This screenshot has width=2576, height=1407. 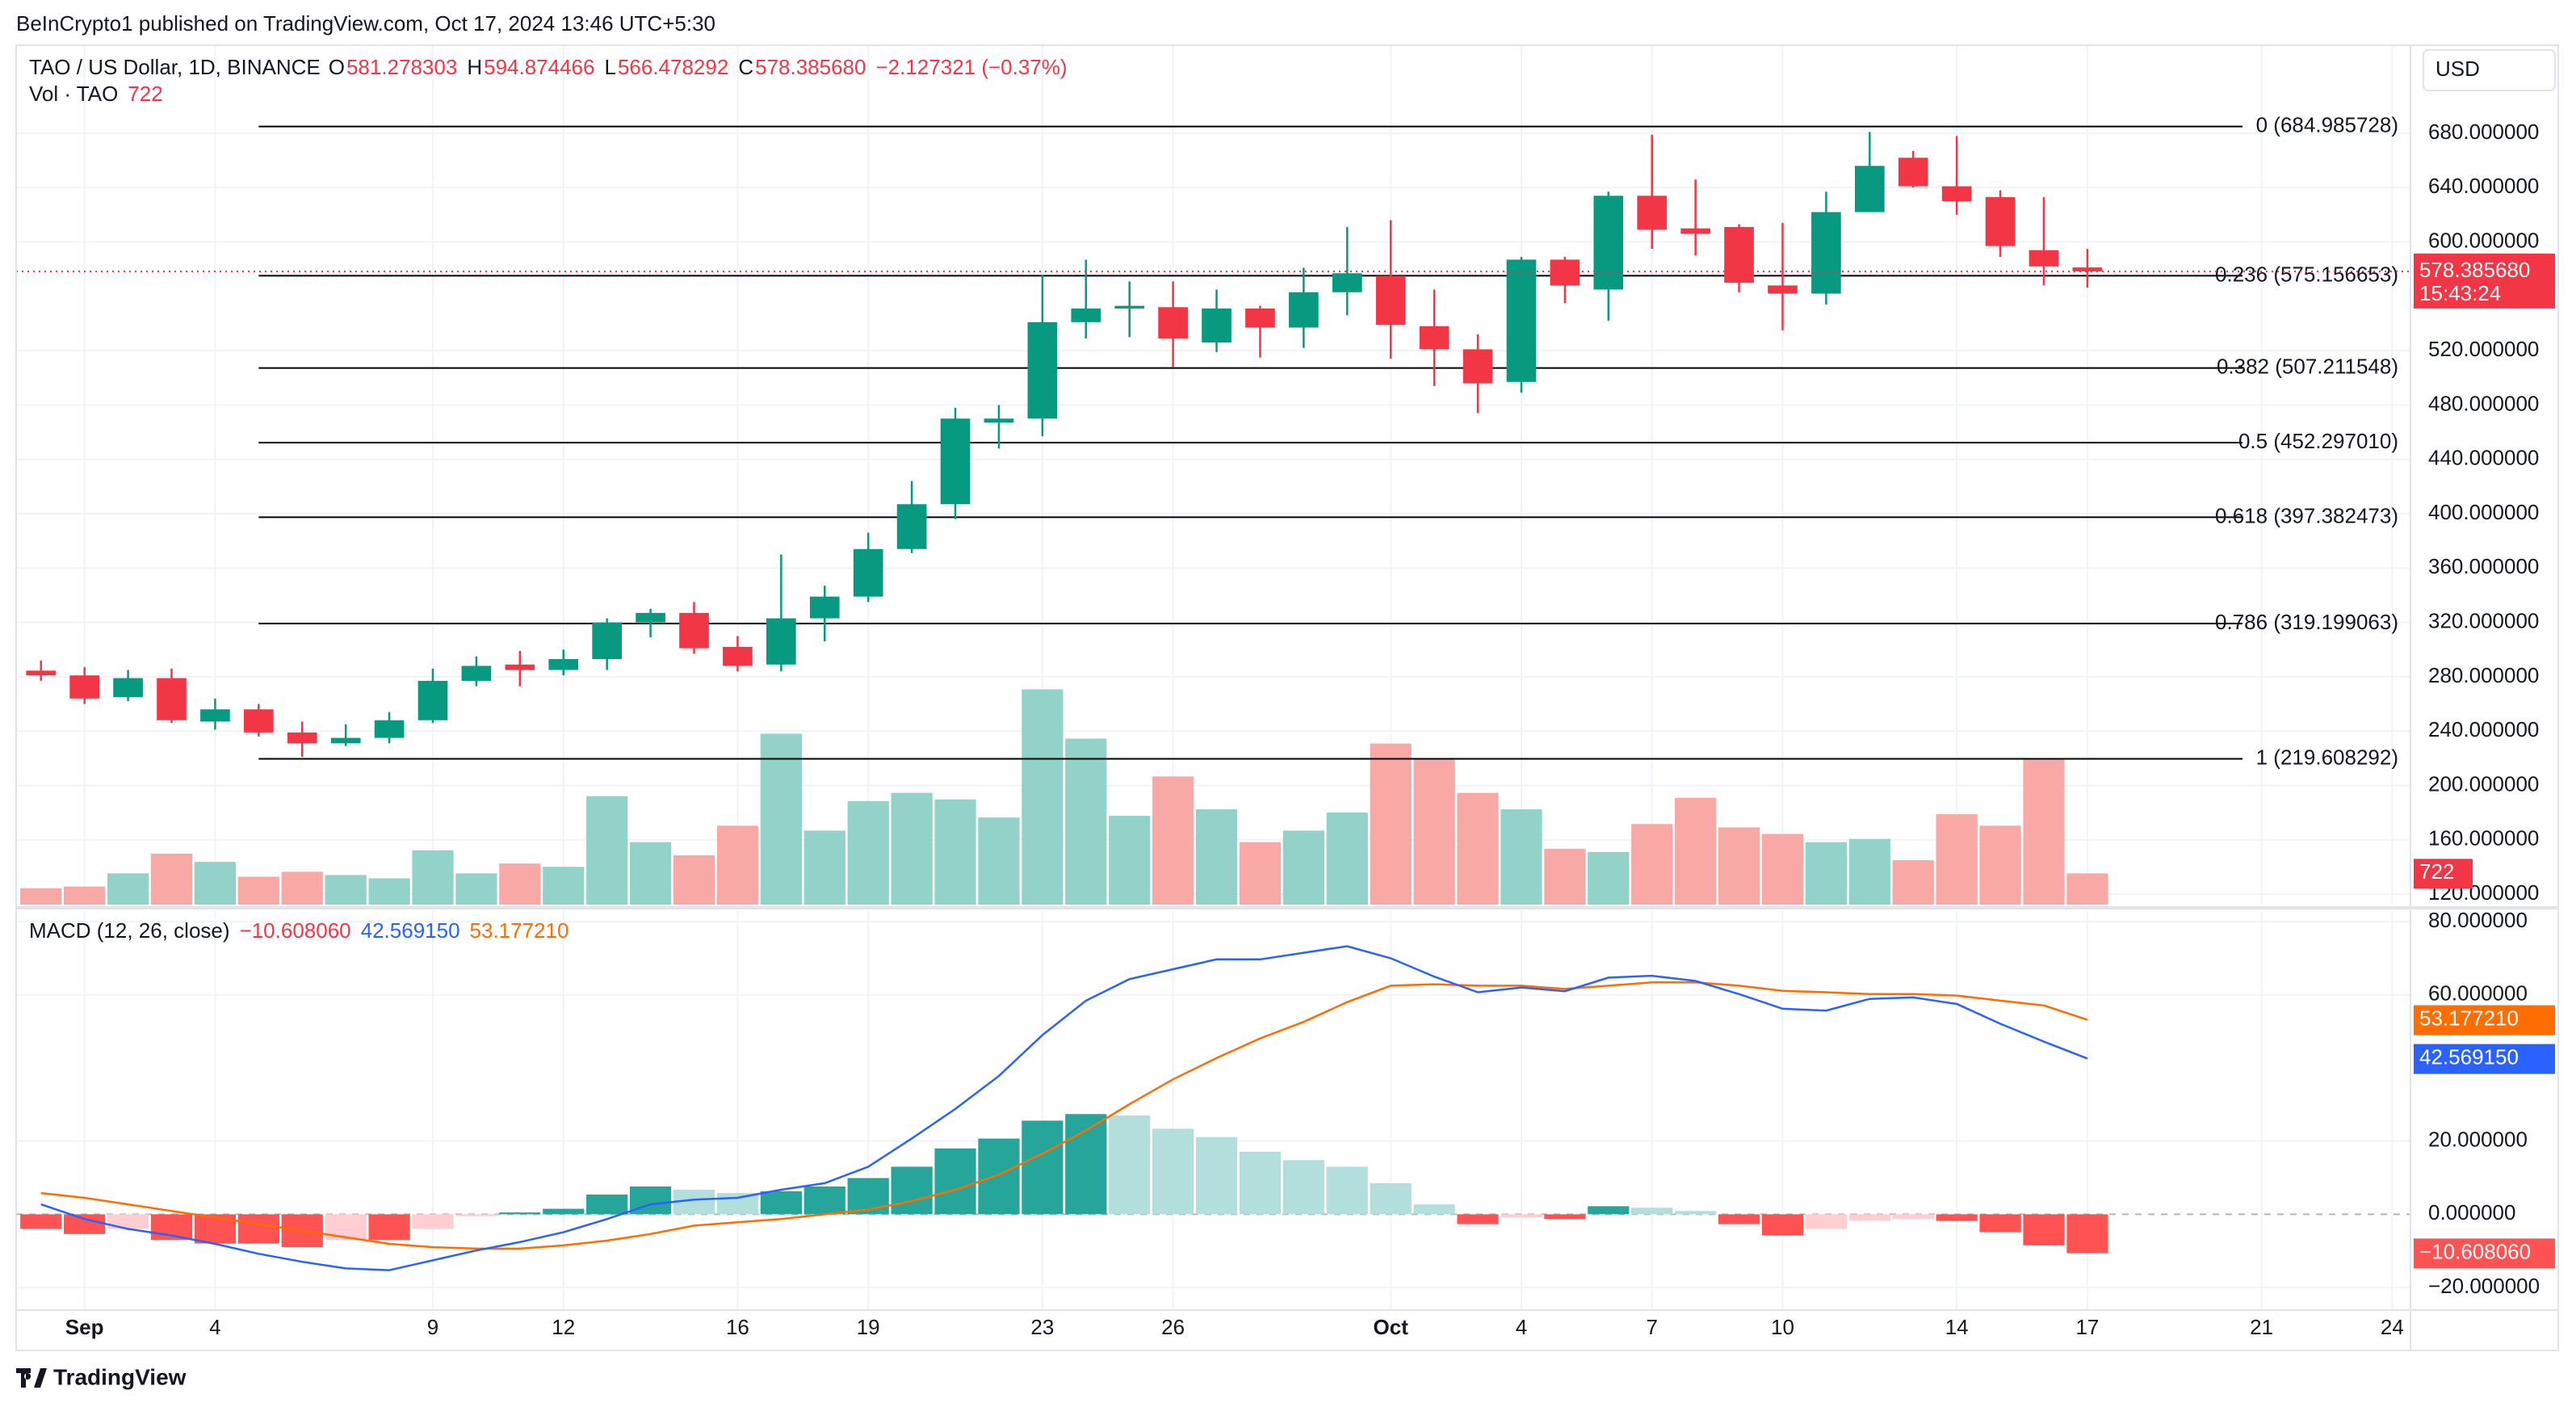 What do you see at coordinates (2443, 874) in the screenshot?
I see `volume-tag` at bounding box center [2443, 874].